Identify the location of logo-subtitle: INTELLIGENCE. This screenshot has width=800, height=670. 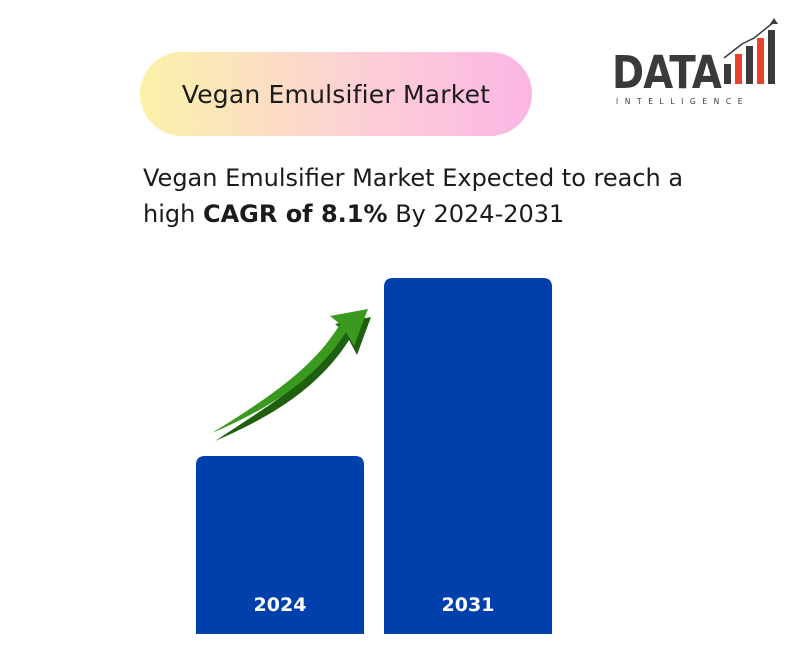
(683, 101).